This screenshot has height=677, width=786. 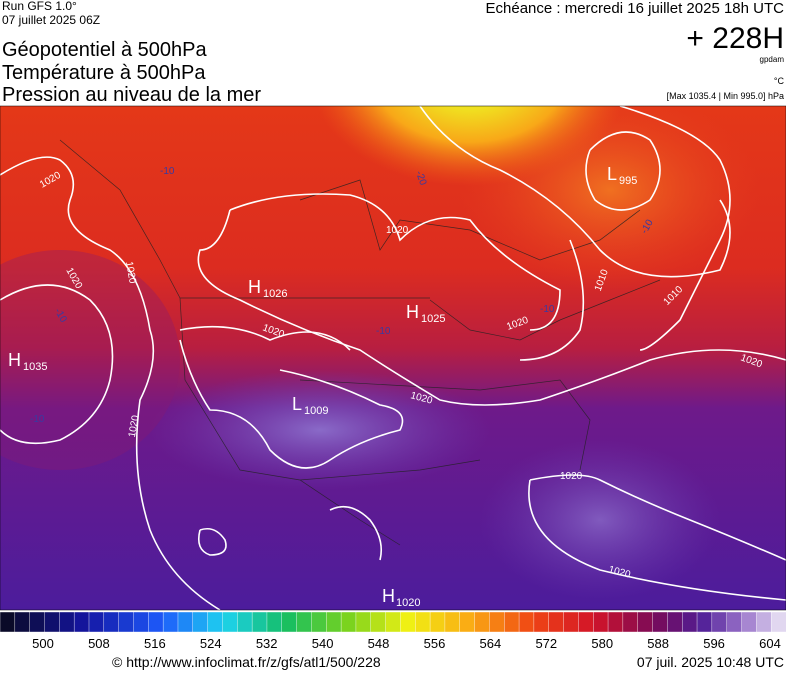 What do you see at coordinates (35, 367) in the screenshot?
I see `center-value: 1035` at bounding box center [35, 367].